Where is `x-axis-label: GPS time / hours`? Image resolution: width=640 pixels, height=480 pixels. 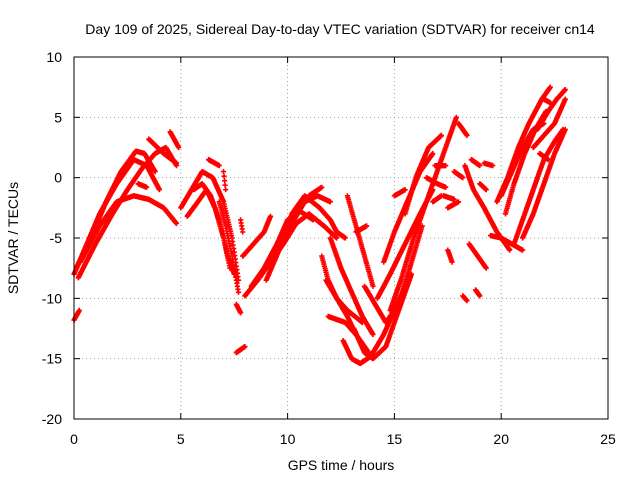 x-axis-label: GPS time / hours is located at coordinates (341, 465).